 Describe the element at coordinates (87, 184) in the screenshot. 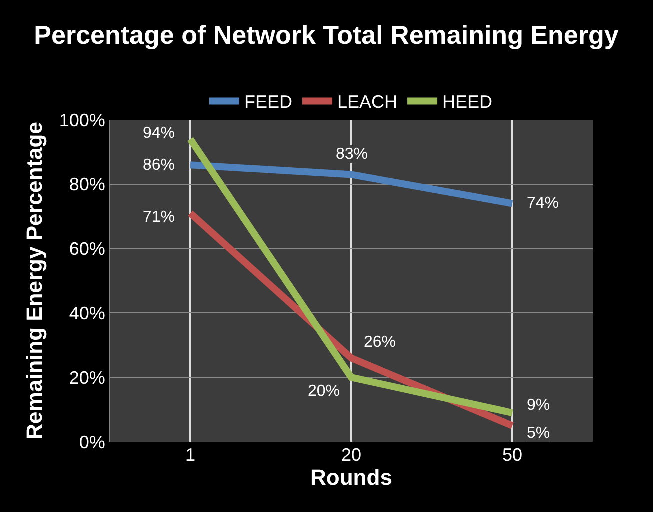

I see `y-tick-label: 80%` at that location.